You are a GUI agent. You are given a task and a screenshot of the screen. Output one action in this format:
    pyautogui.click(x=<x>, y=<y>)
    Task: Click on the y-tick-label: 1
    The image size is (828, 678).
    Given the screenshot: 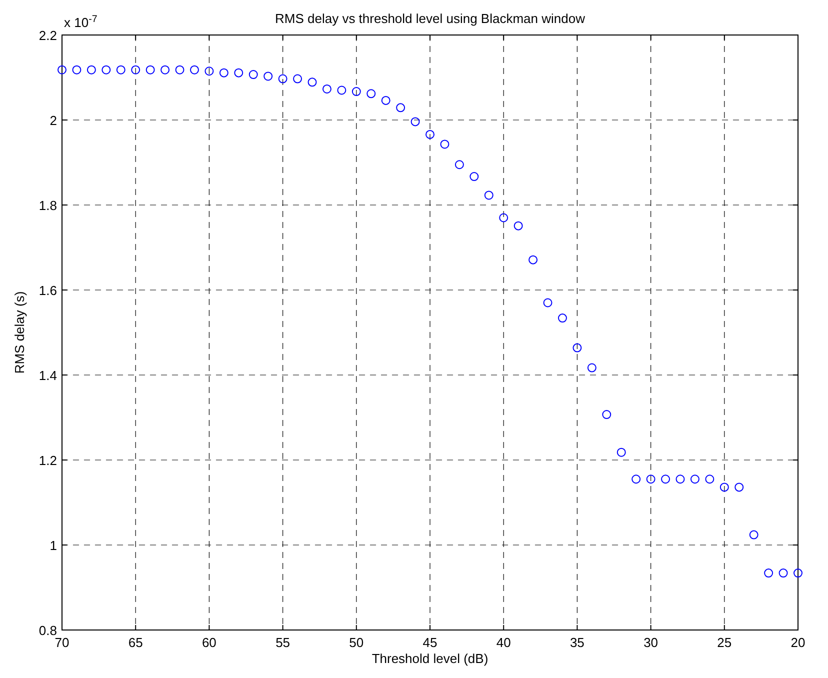 What is the action you would take?
    pyautogui.click(x=53, y=545)
    